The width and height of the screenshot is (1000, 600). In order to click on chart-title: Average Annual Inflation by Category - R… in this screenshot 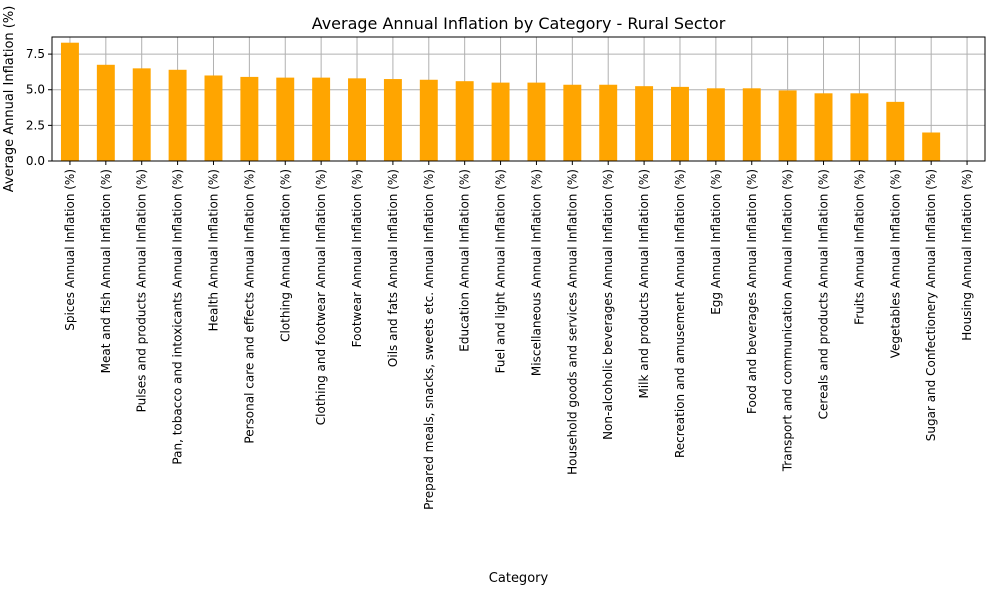, I will do `click(519, 23)`.